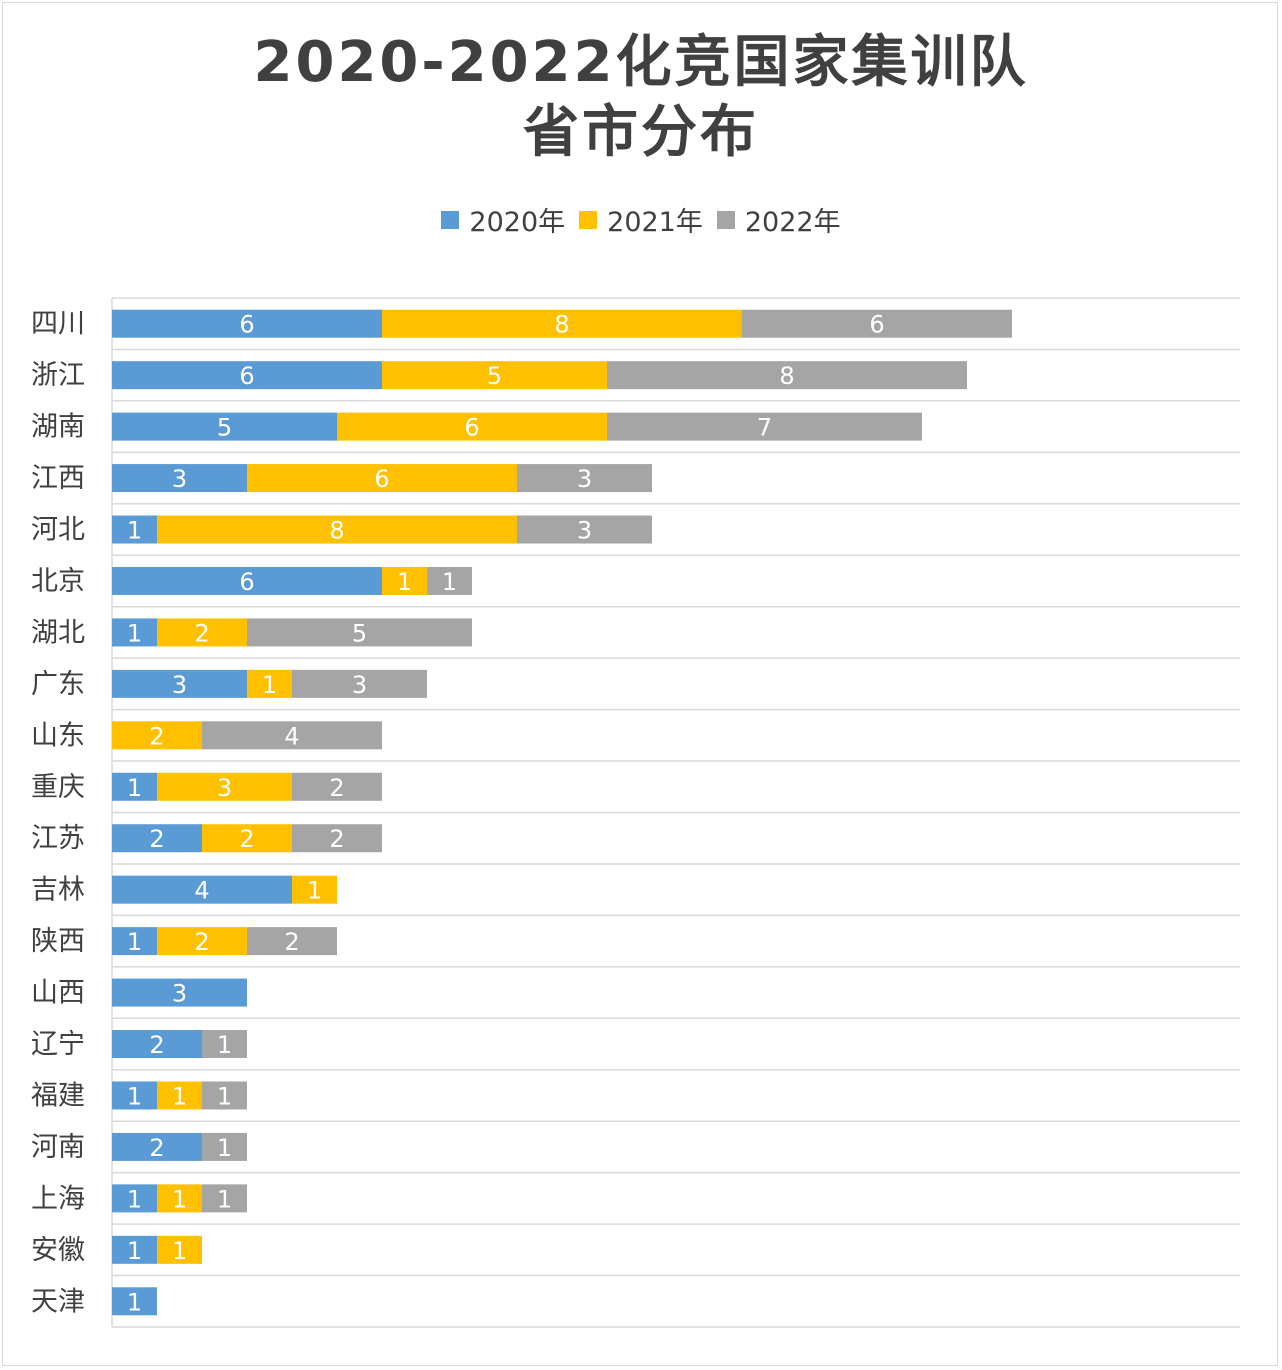 Image resolution: width=1282 pixels, height=1370 pixels. What do you see at coordinates (58, 1044) in the screenshot?
I see `category-label: 辽宁` at bounding box center [58, 1044].